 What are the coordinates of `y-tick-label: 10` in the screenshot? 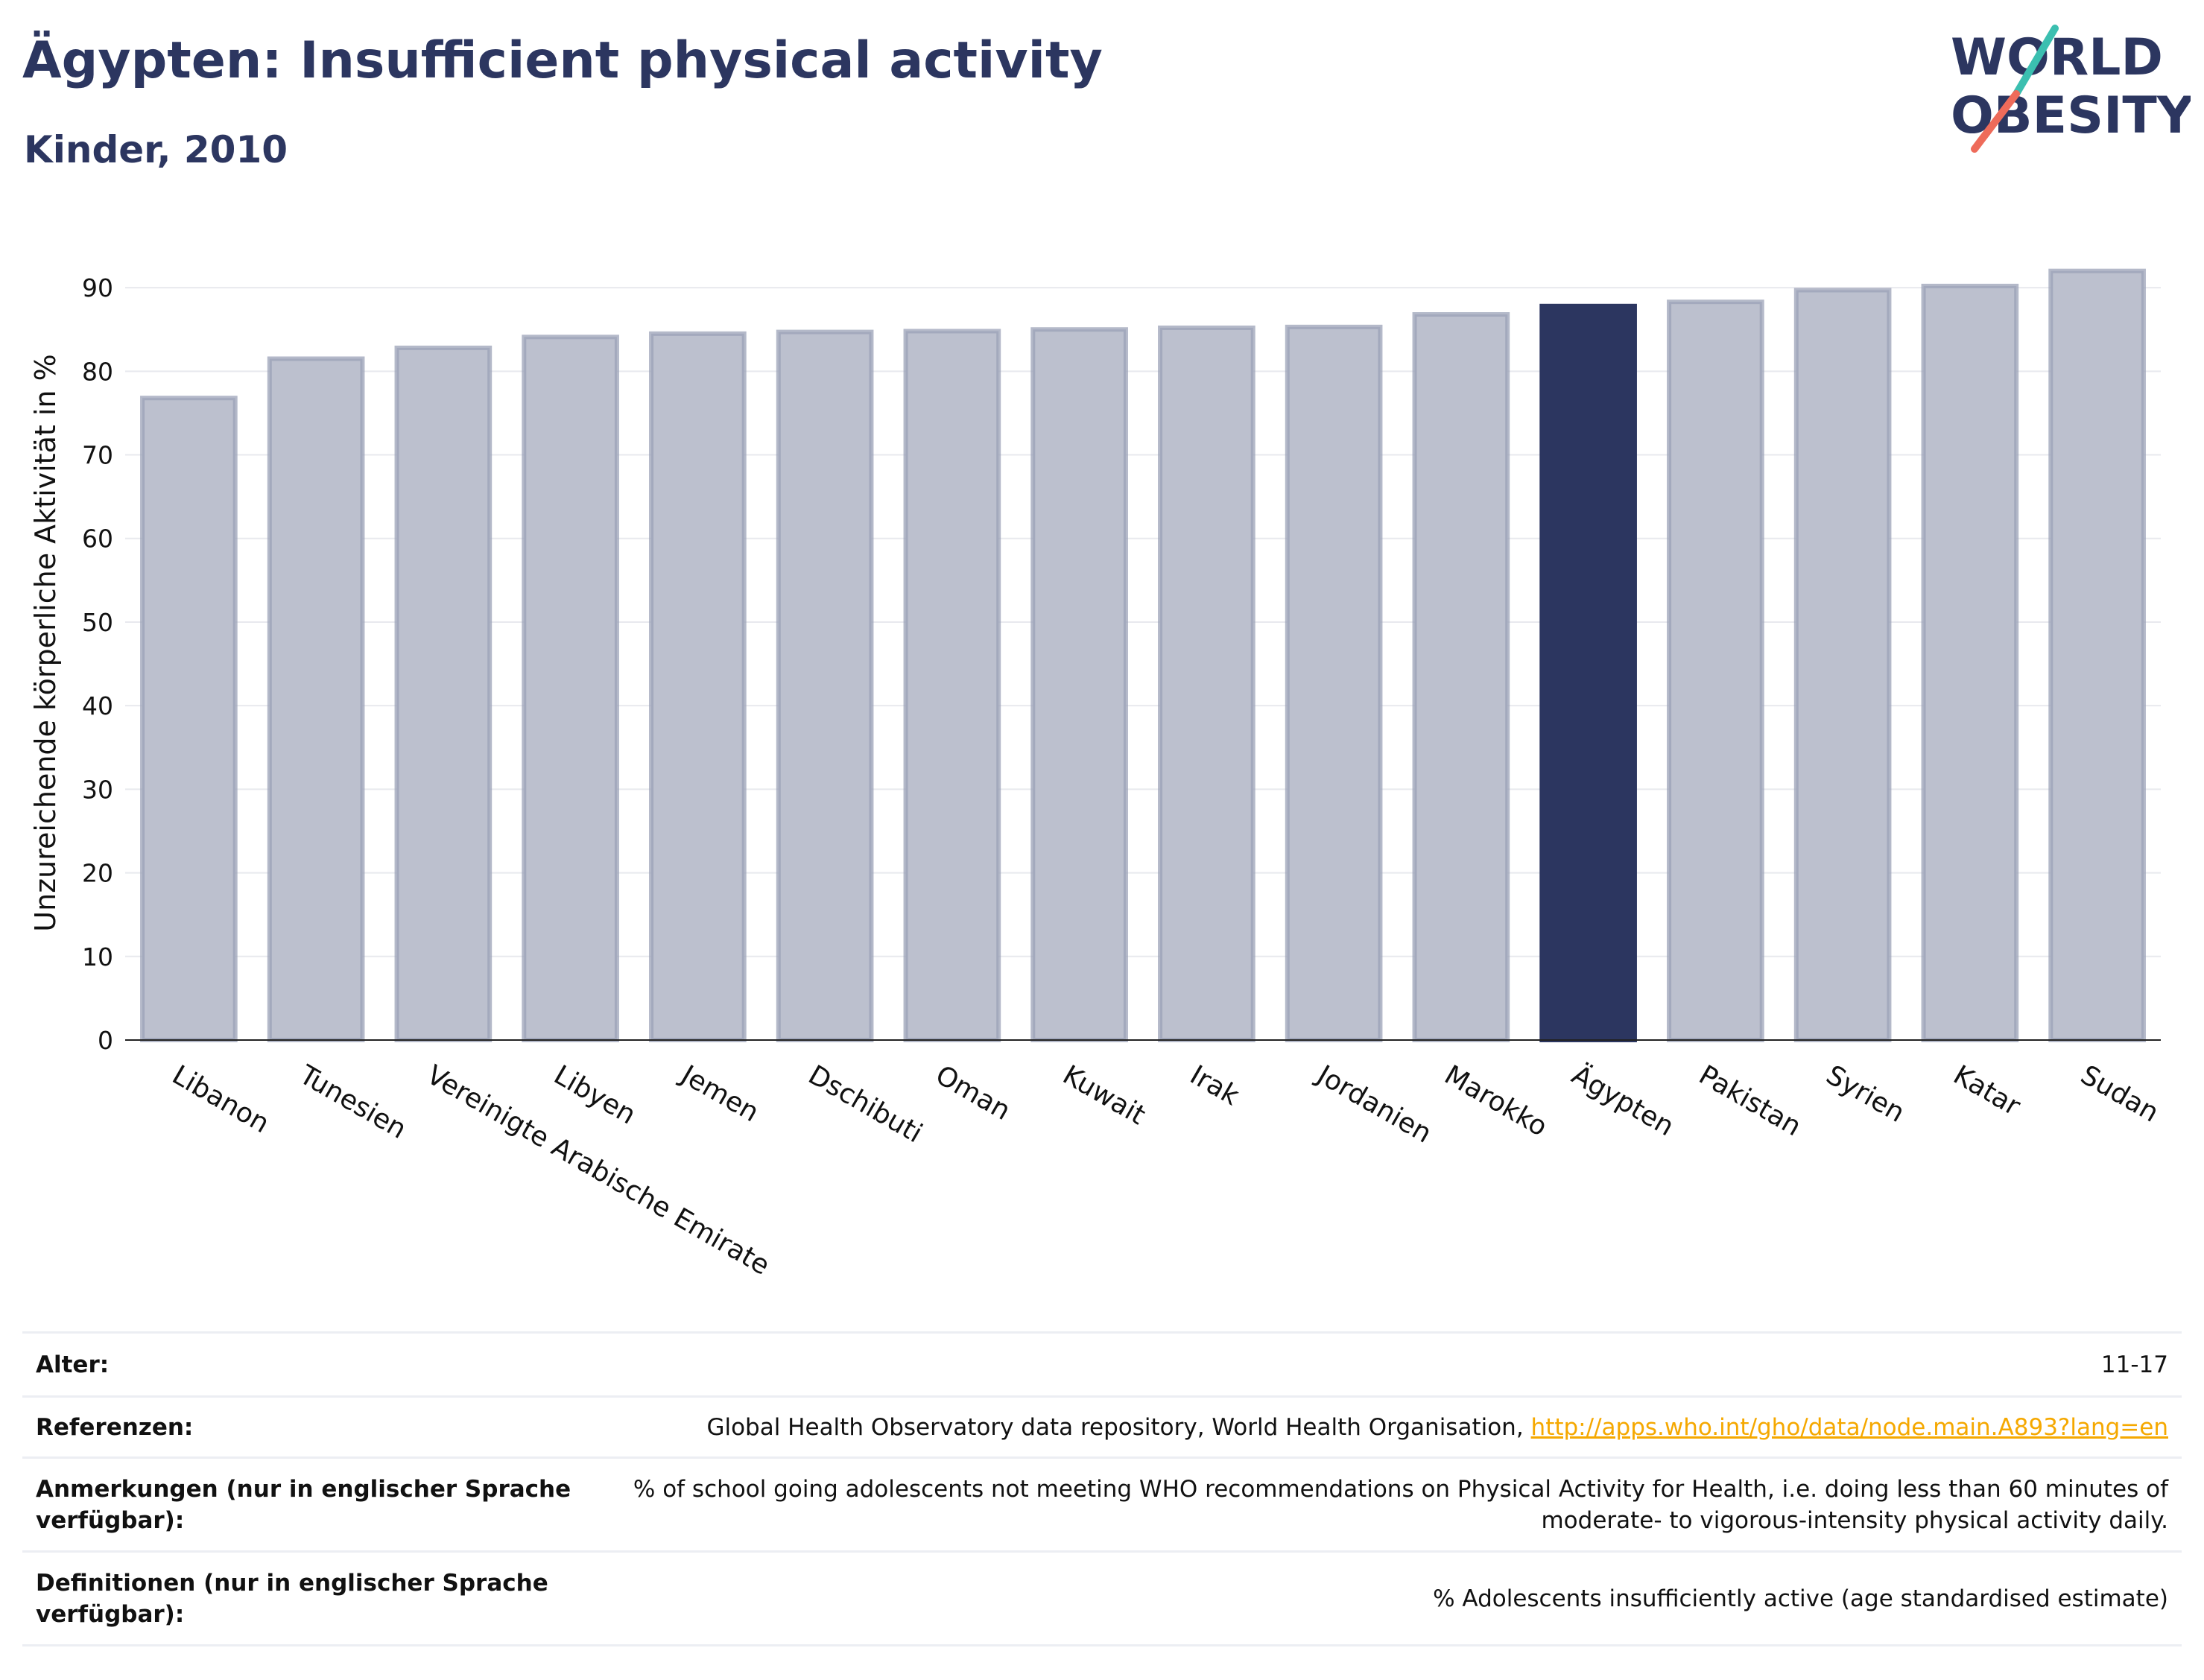 It's located at (97, 956).